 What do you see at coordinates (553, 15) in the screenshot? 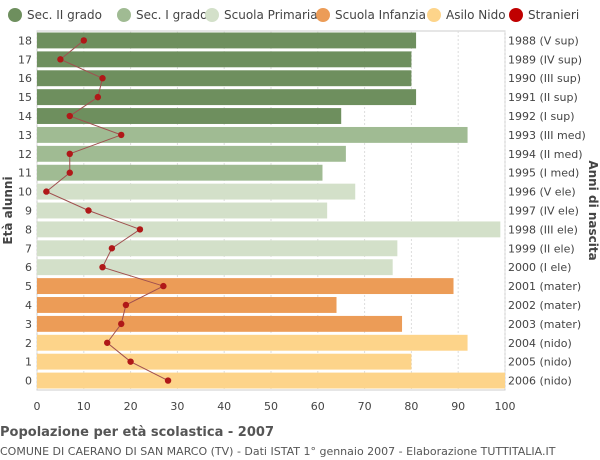
I see `legend-label: Stranieri` at bounding box center [553, 15].